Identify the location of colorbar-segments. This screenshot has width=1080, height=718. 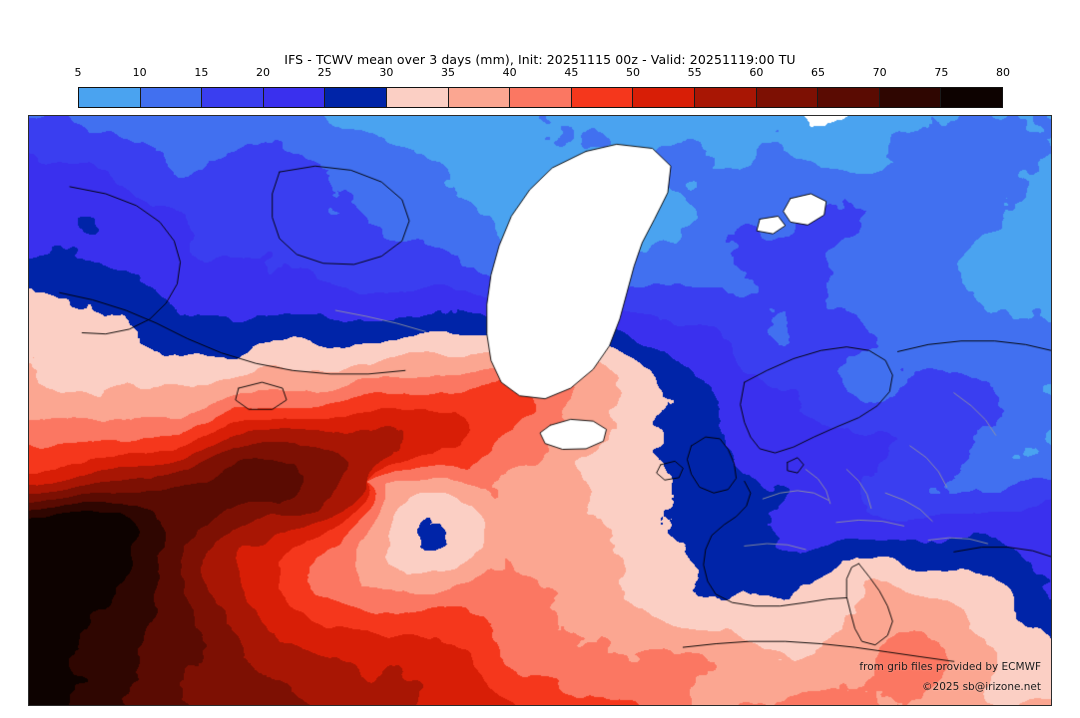
(540, 97).